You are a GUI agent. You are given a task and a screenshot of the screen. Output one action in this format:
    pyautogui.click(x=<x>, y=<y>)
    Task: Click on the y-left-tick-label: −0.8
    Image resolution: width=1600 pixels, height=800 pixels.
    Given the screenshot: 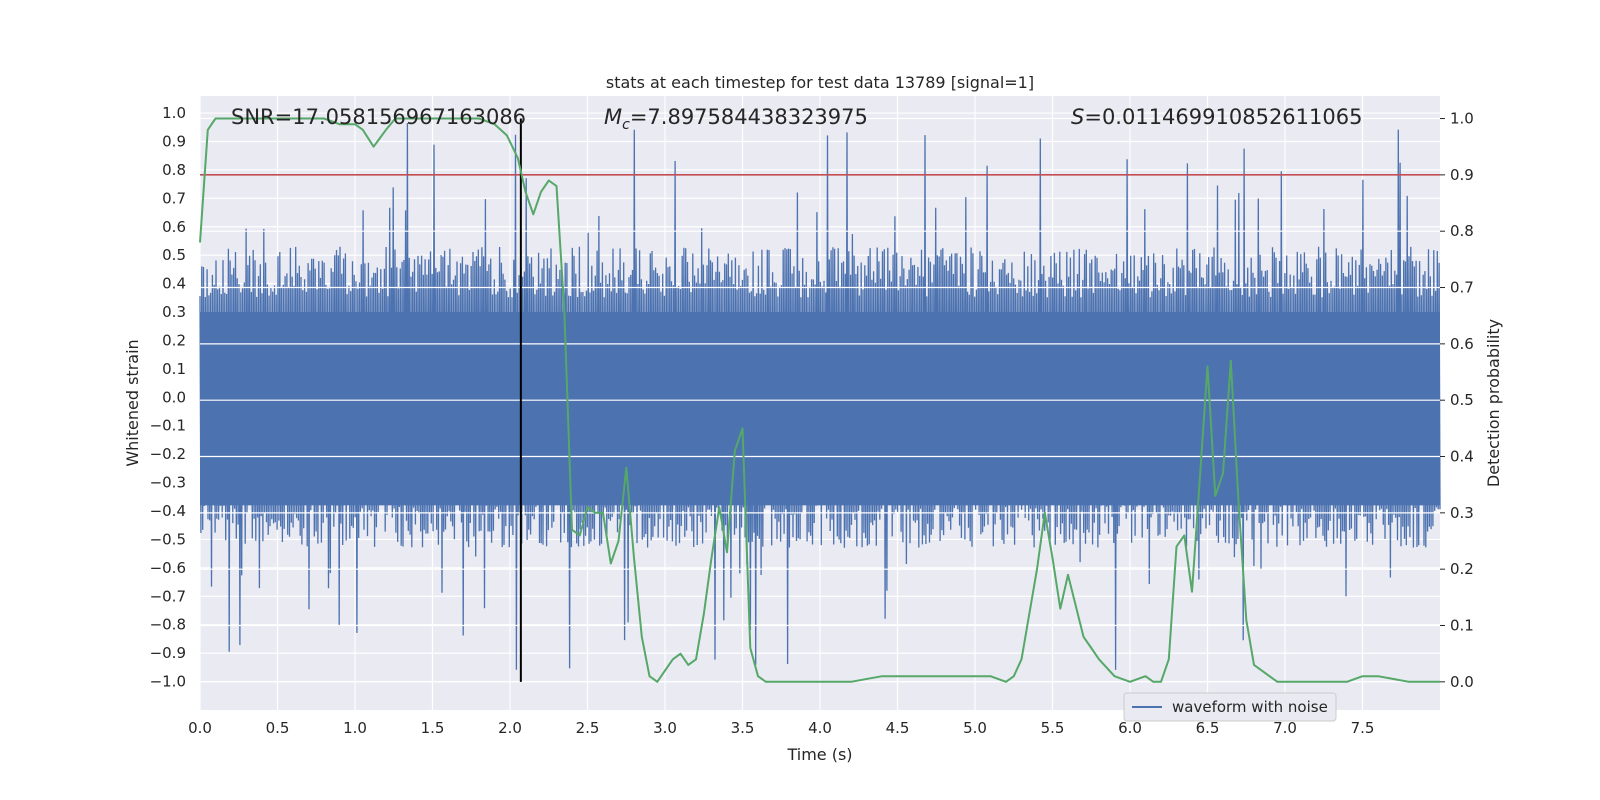 What is the action you would take?
    pyautogui.click(x=168, y=625)
    